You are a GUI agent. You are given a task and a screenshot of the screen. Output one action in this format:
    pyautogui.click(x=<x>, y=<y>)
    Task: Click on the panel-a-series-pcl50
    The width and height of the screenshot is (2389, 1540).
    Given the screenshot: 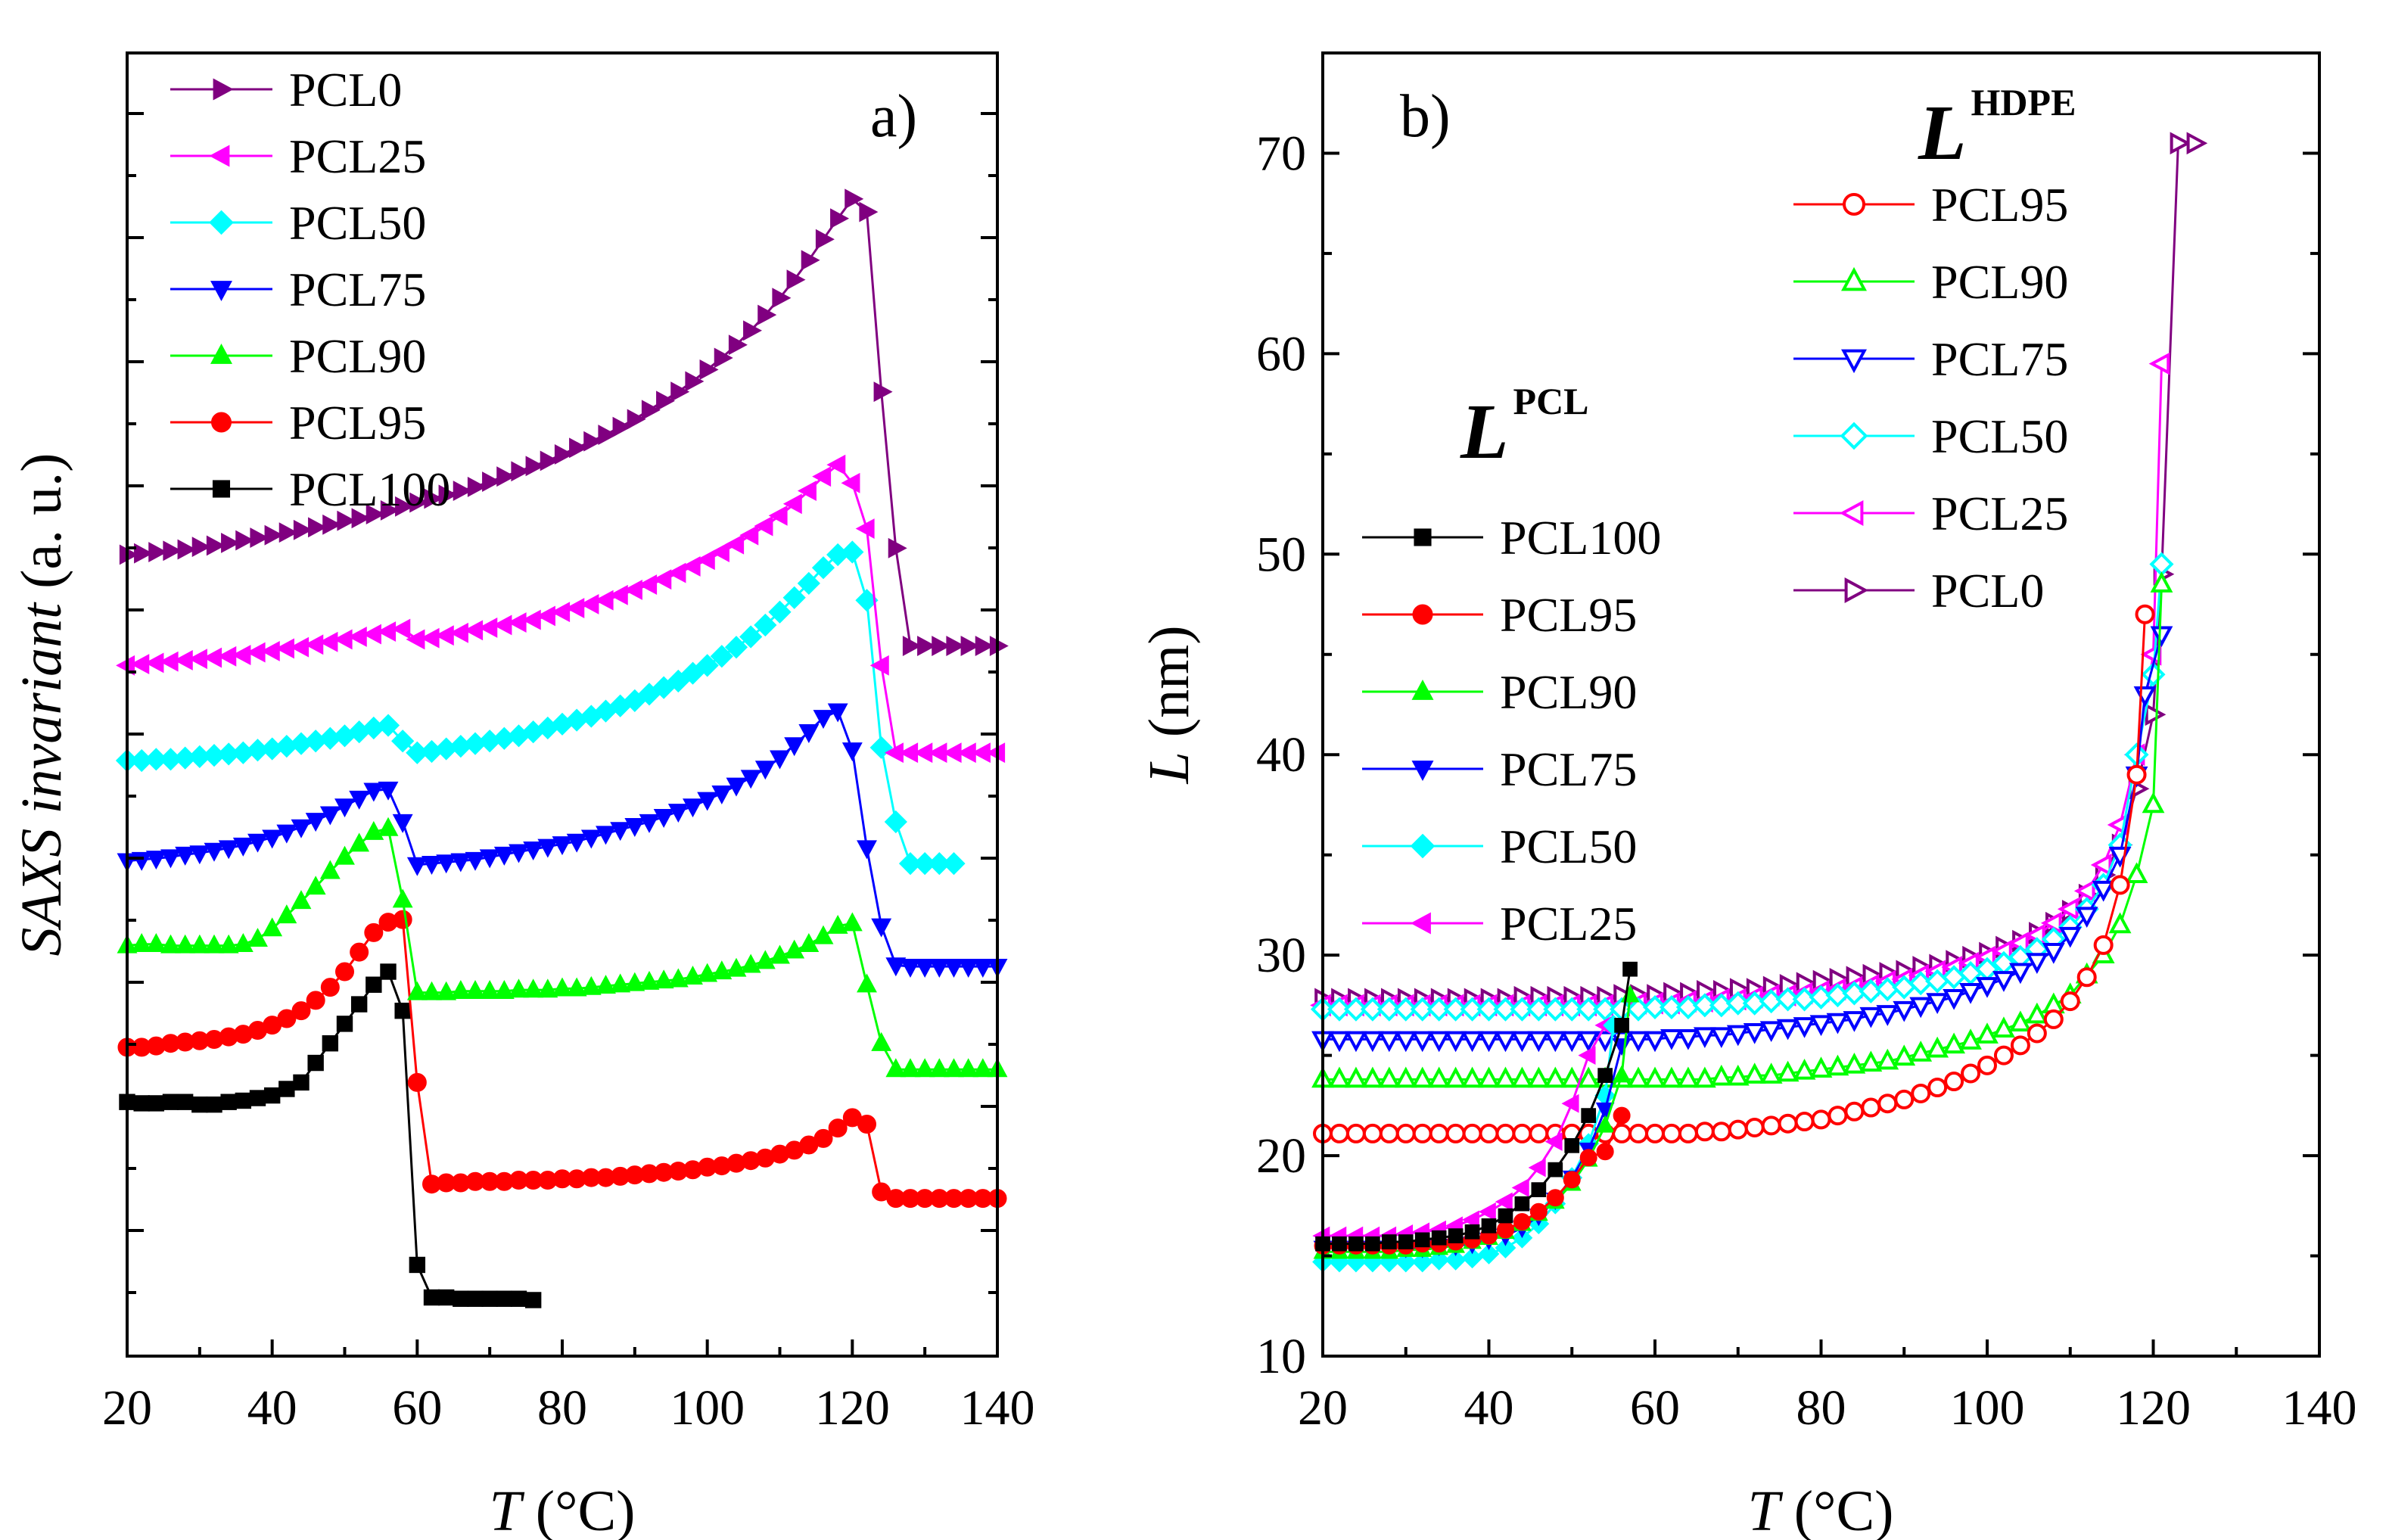 What is the action you would take?
    pyautogui.click(x=540, y=708)
    